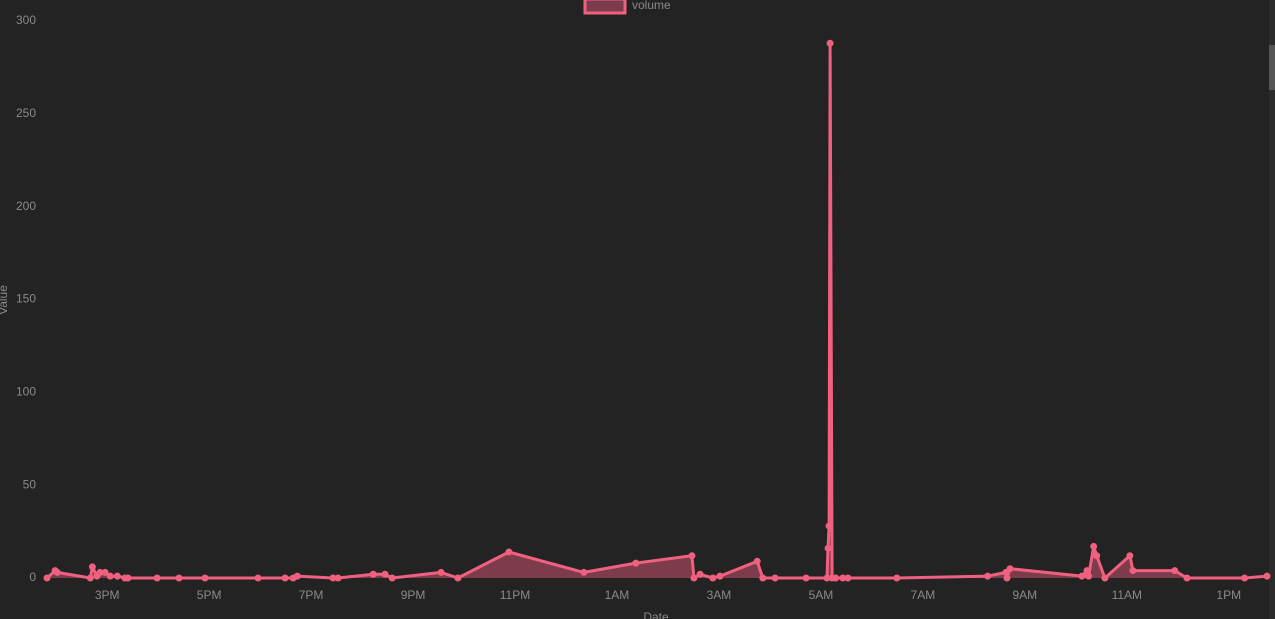  I want to click on legend-swatch, so click(605, 7).